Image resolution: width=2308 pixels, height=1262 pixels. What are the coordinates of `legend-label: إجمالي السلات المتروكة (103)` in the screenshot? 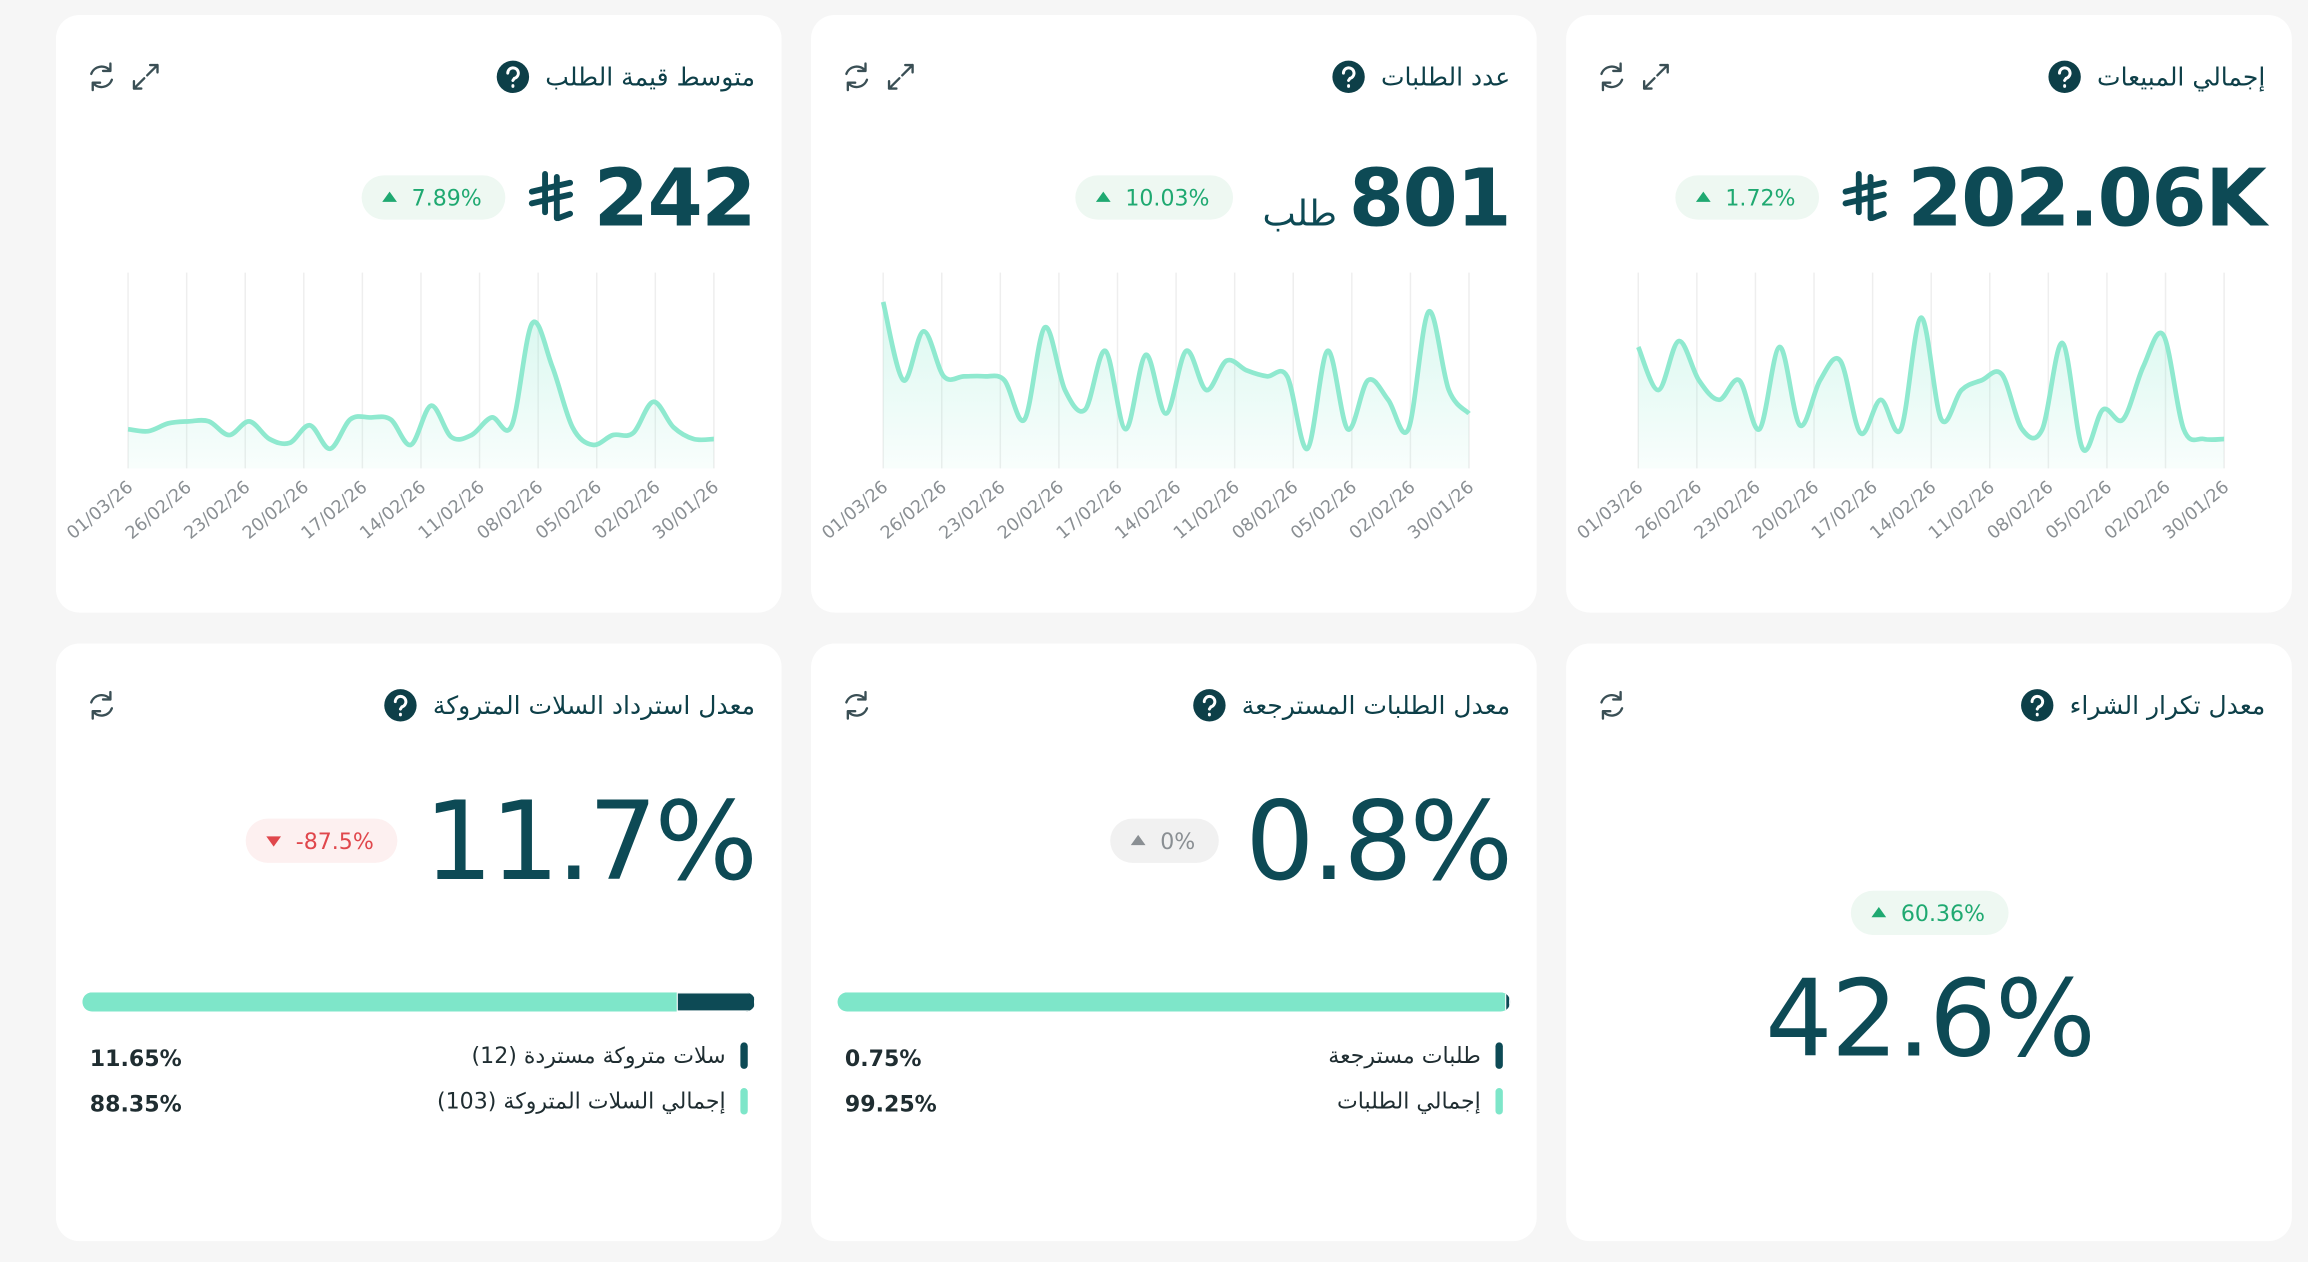 It's located at (581, 1102).